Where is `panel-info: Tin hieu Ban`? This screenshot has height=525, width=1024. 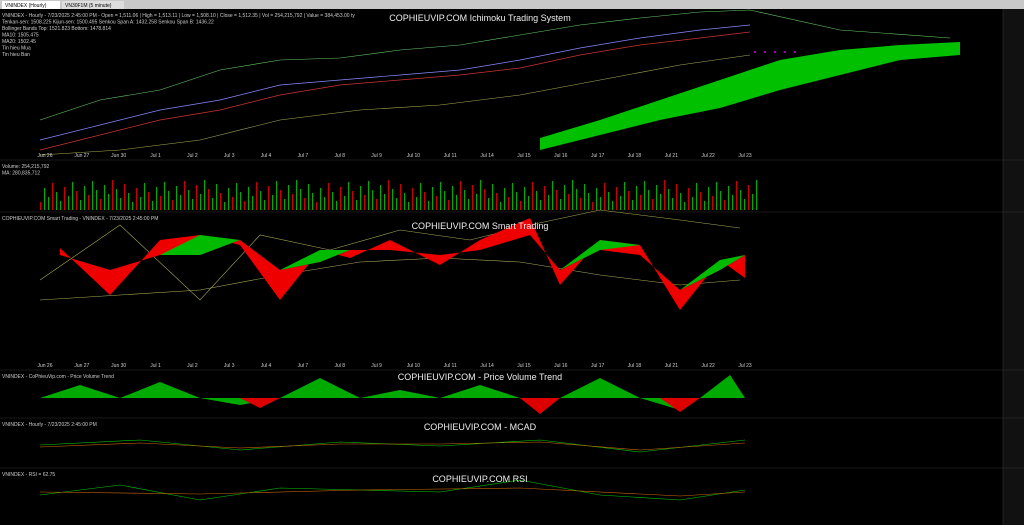 panel-info: Tin hieu Ban is located at coordinates (16, 55).